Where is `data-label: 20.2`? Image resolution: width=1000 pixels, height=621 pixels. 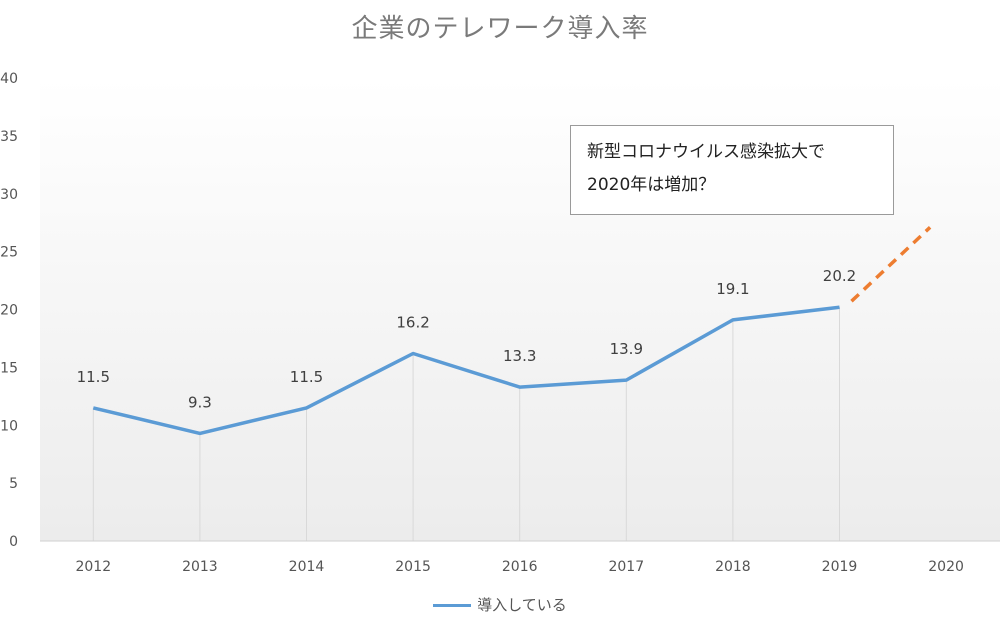 data-label: 20.2 is located at coordinates (839, 276).